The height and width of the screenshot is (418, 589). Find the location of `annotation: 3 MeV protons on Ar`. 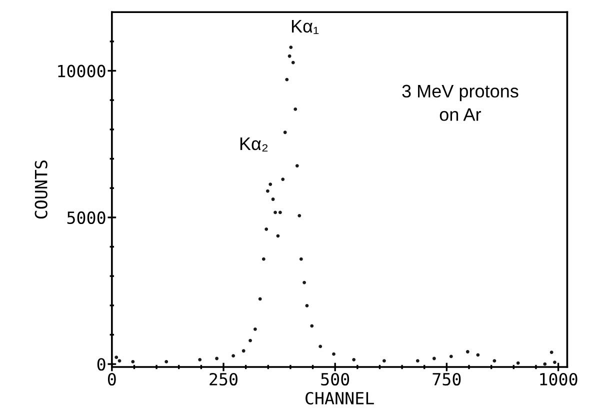

annotation: 3 MeV protons on Ar is located at coordinates (460, 102).